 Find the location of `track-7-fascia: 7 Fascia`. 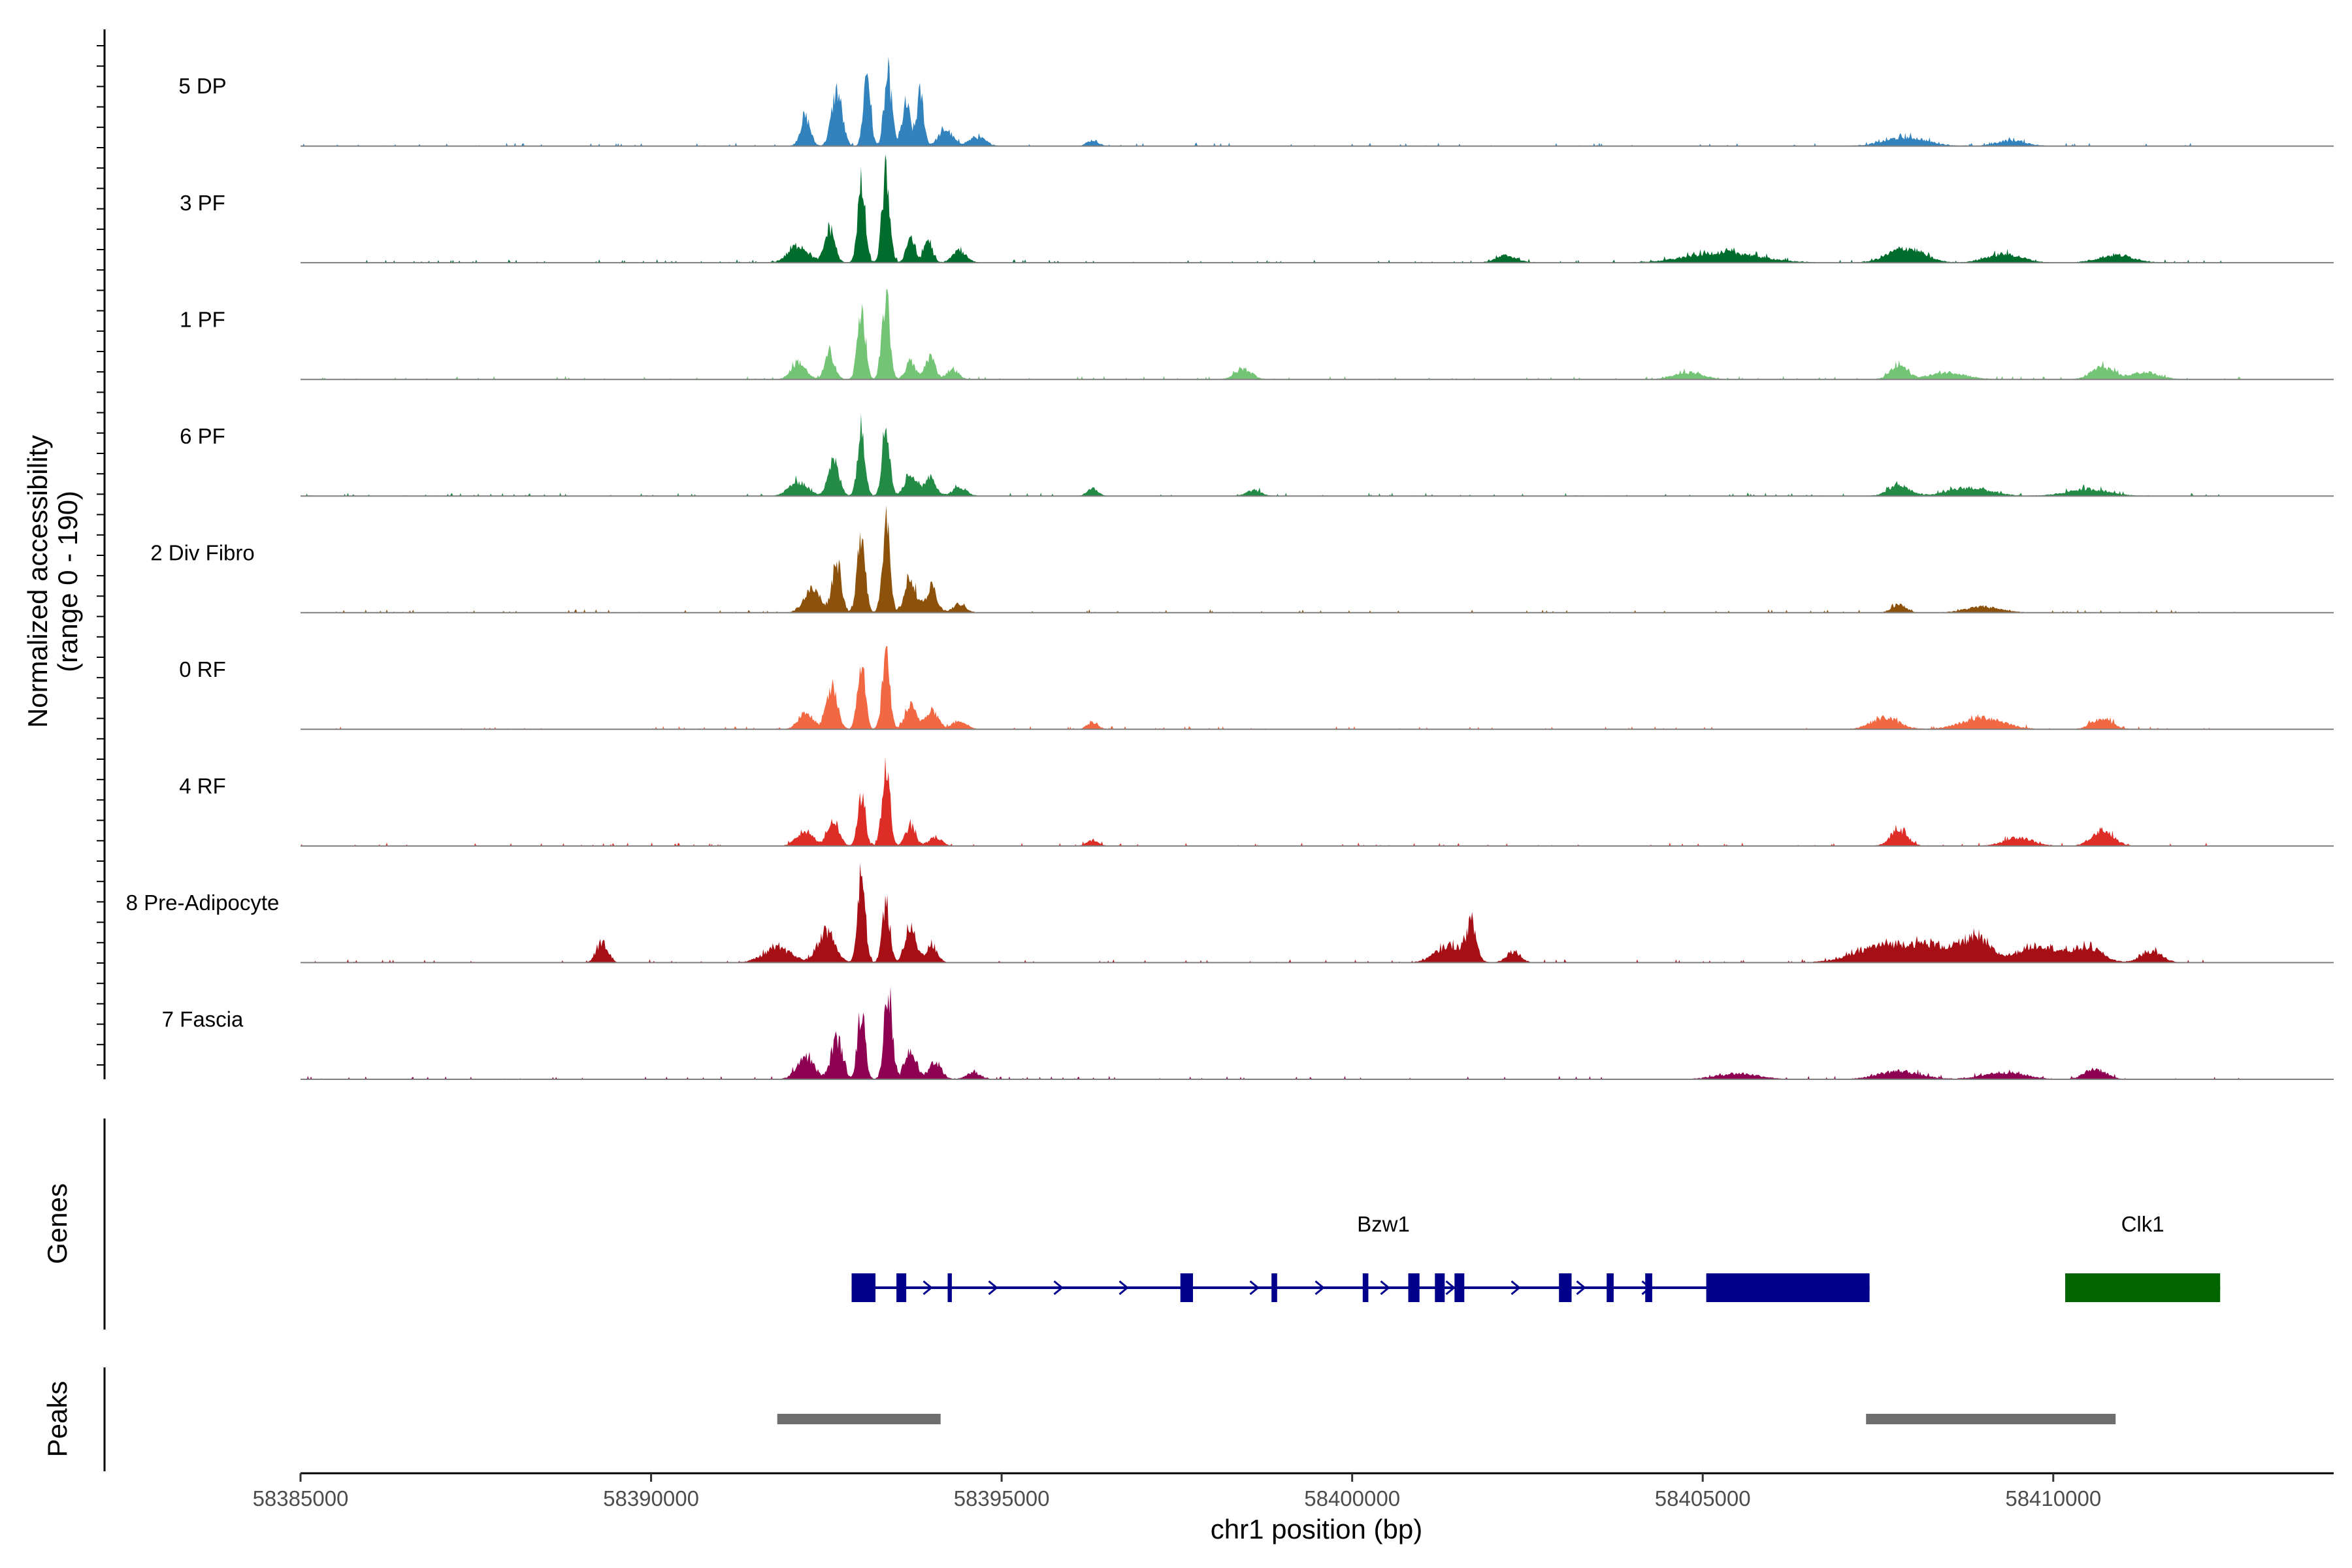

track-7-fascia: 7 Fascia is located at coordinates (1248, 1033).